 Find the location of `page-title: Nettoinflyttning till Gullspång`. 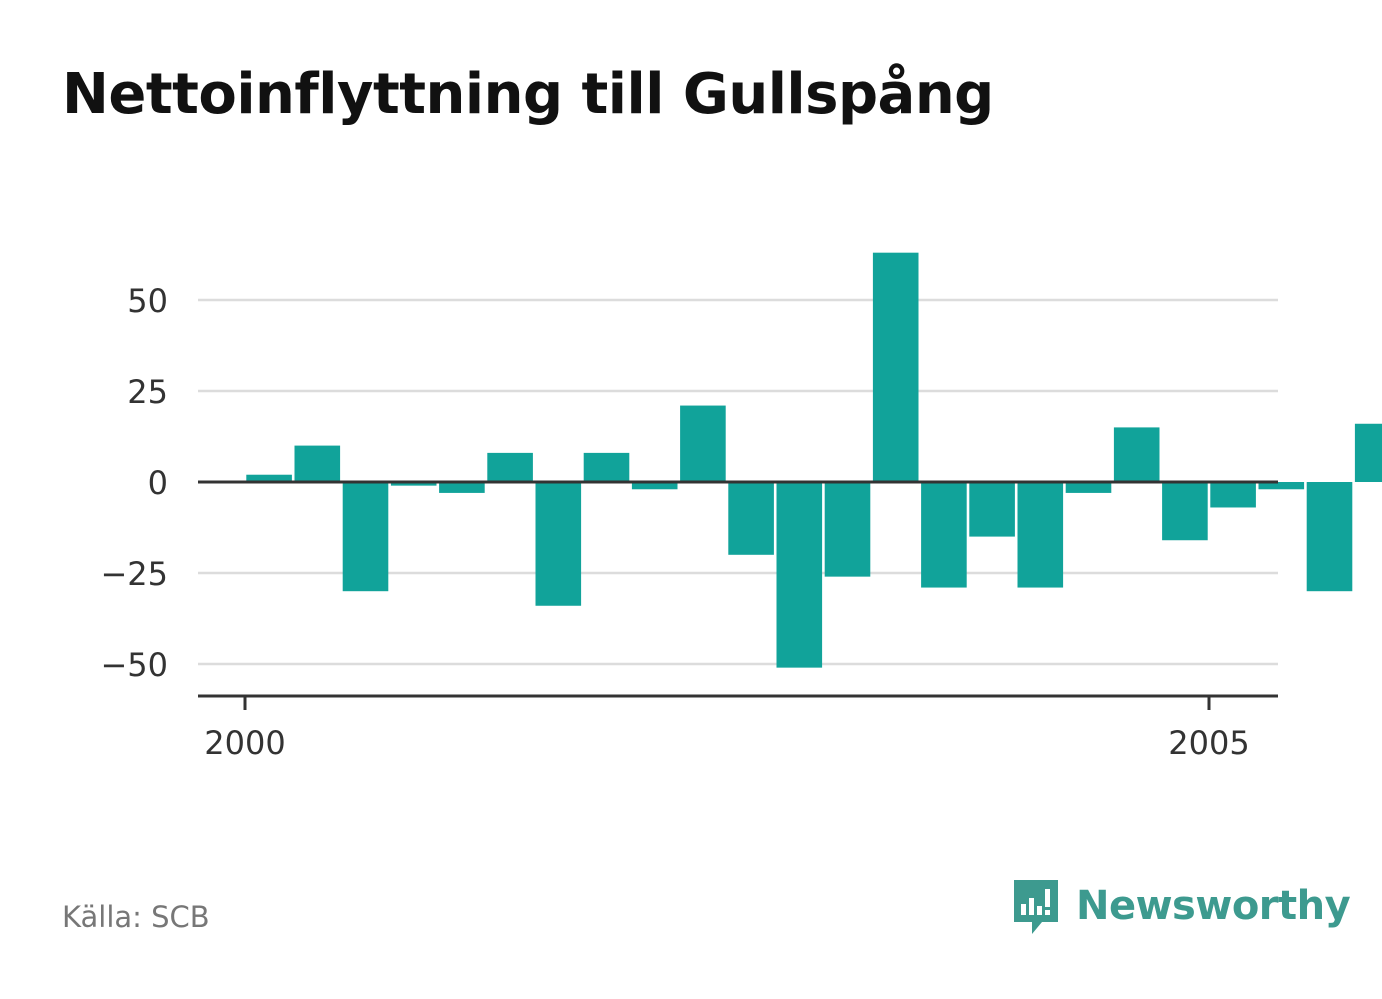

page-title: Nettoinflyttning till Gullspång is located at coordinates (528, 94).